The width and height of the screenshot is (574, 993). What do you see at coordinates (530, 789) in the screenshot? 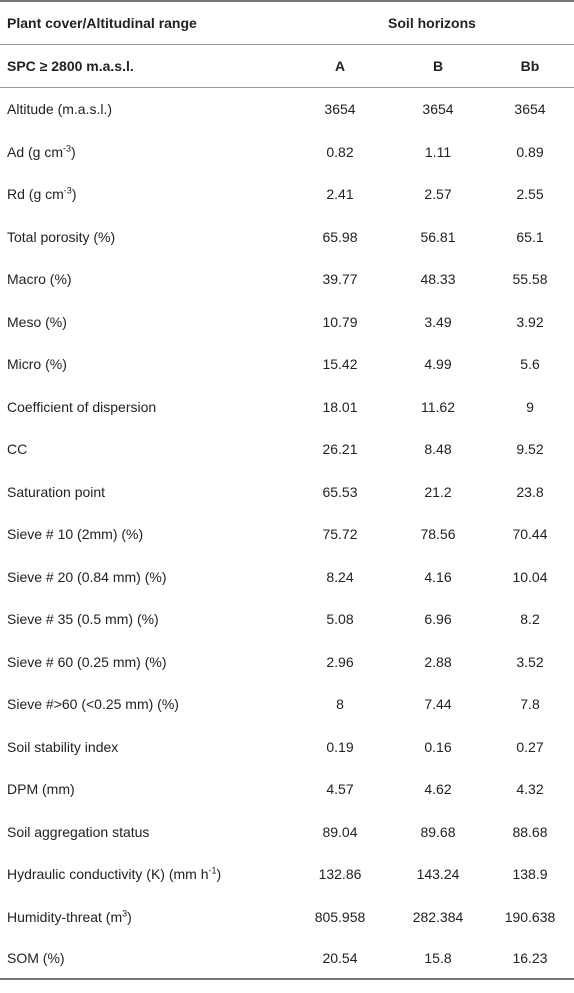
I see `cell-value: 4.32` at bounding box center [530, 789].